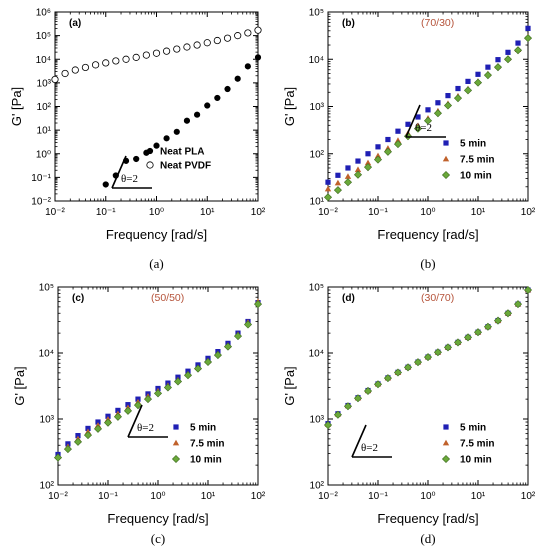  I want to click on composition-label: (70/30), so click(437, 23).